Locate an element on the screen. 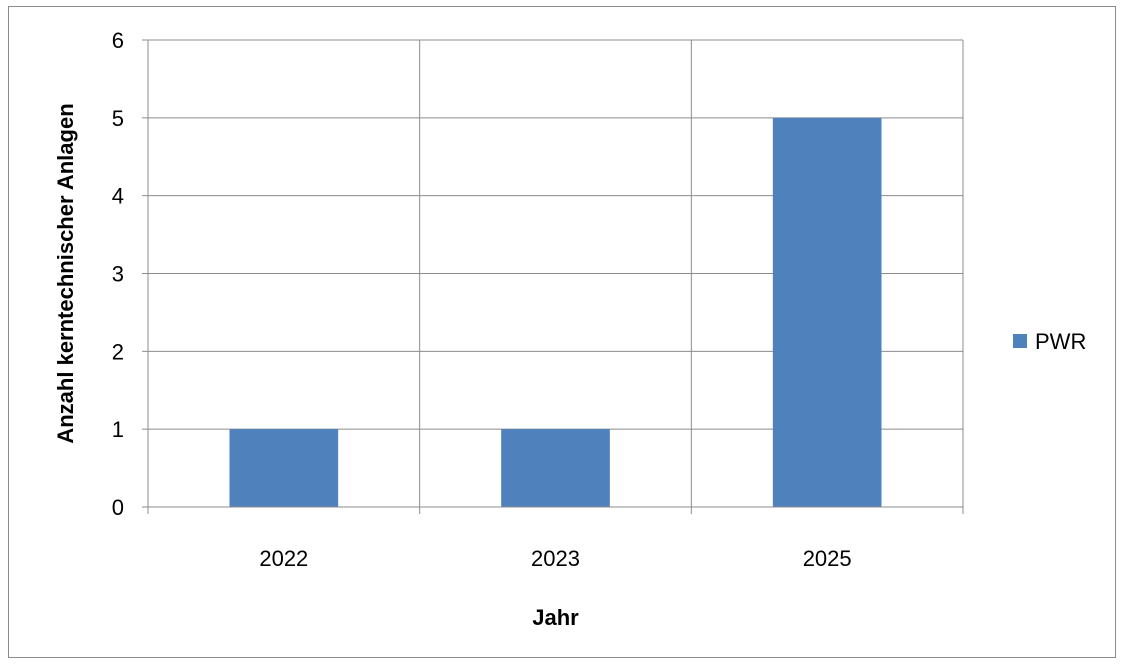  x-axis-title: Jahr is located at coordinates (555, 617).